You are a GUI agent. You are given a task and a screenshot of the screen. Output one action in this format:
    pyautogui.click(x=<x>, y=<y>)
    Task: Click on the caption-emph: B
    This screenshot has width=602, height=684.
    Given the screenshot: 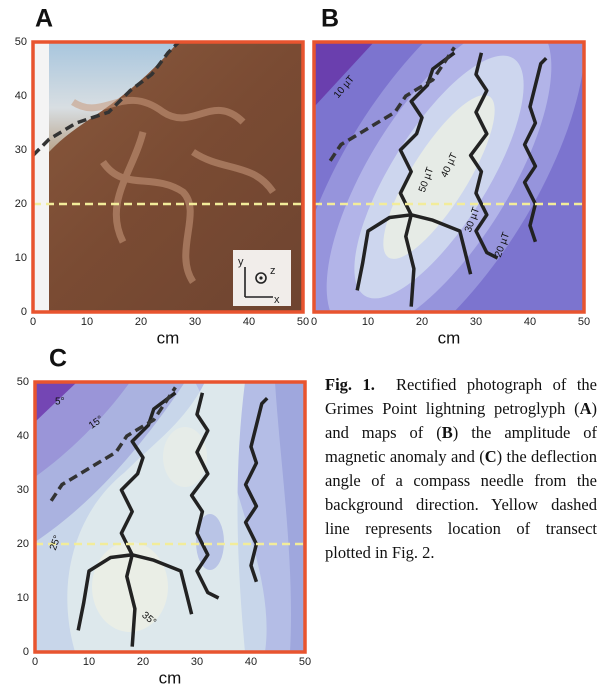 What is the action you would take?
    pyautogui.click(x=447, y=432)
    